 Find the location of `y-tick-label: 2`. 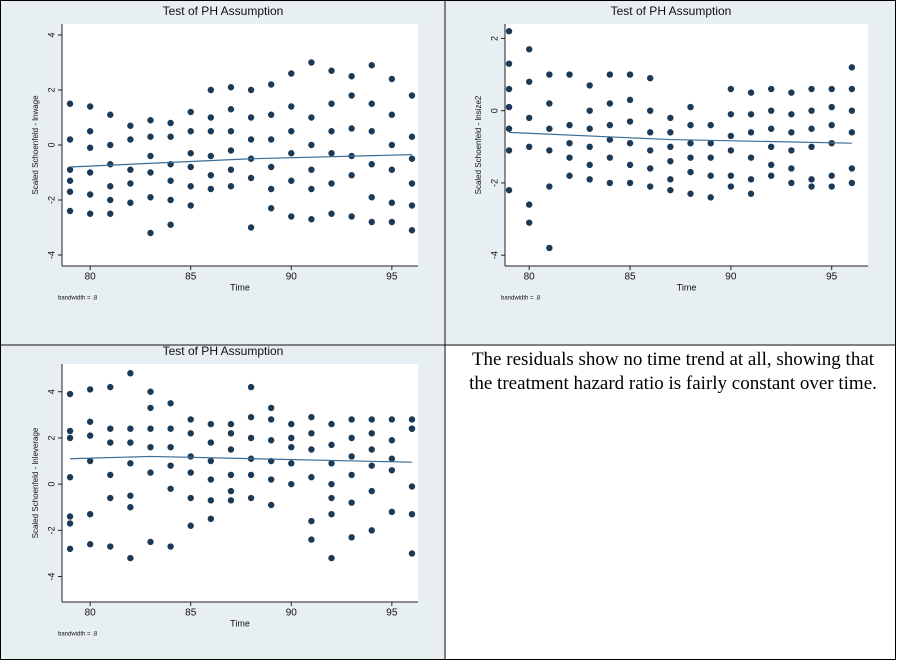

y-tick-label: 2 is located at coordinates (494, 38).